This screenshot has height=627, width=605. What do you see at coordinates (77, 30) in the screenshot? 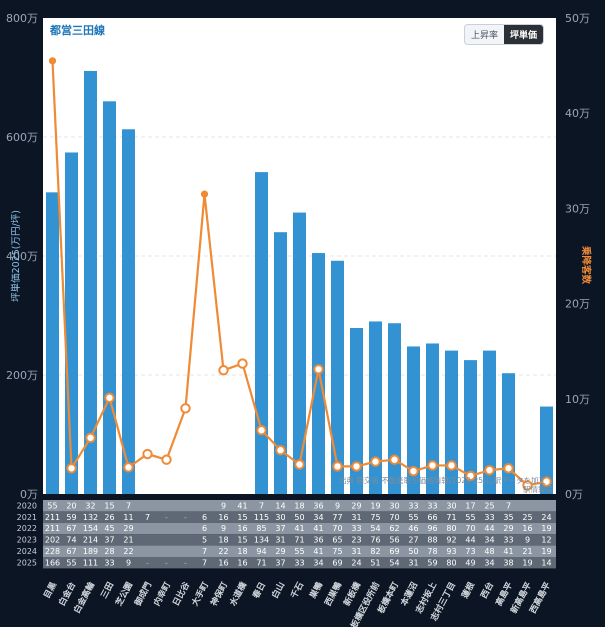
I see `chart-title: 都営三田線` at bounding box center [77, 30].